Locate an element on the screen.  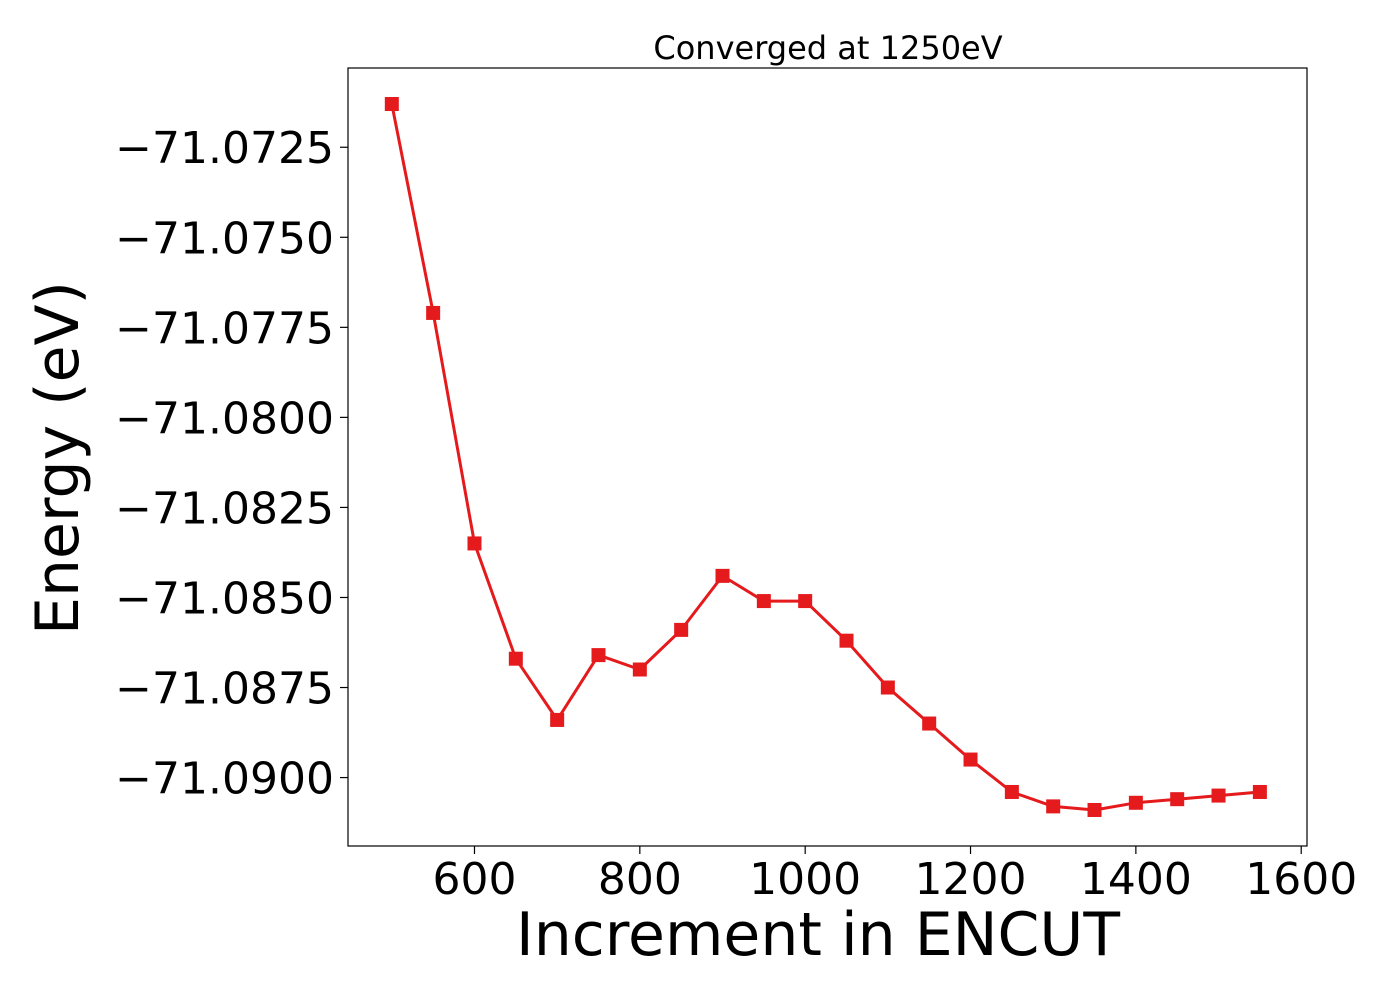
y-tick-label: −71.0750 is located at coordinates (224, 238).